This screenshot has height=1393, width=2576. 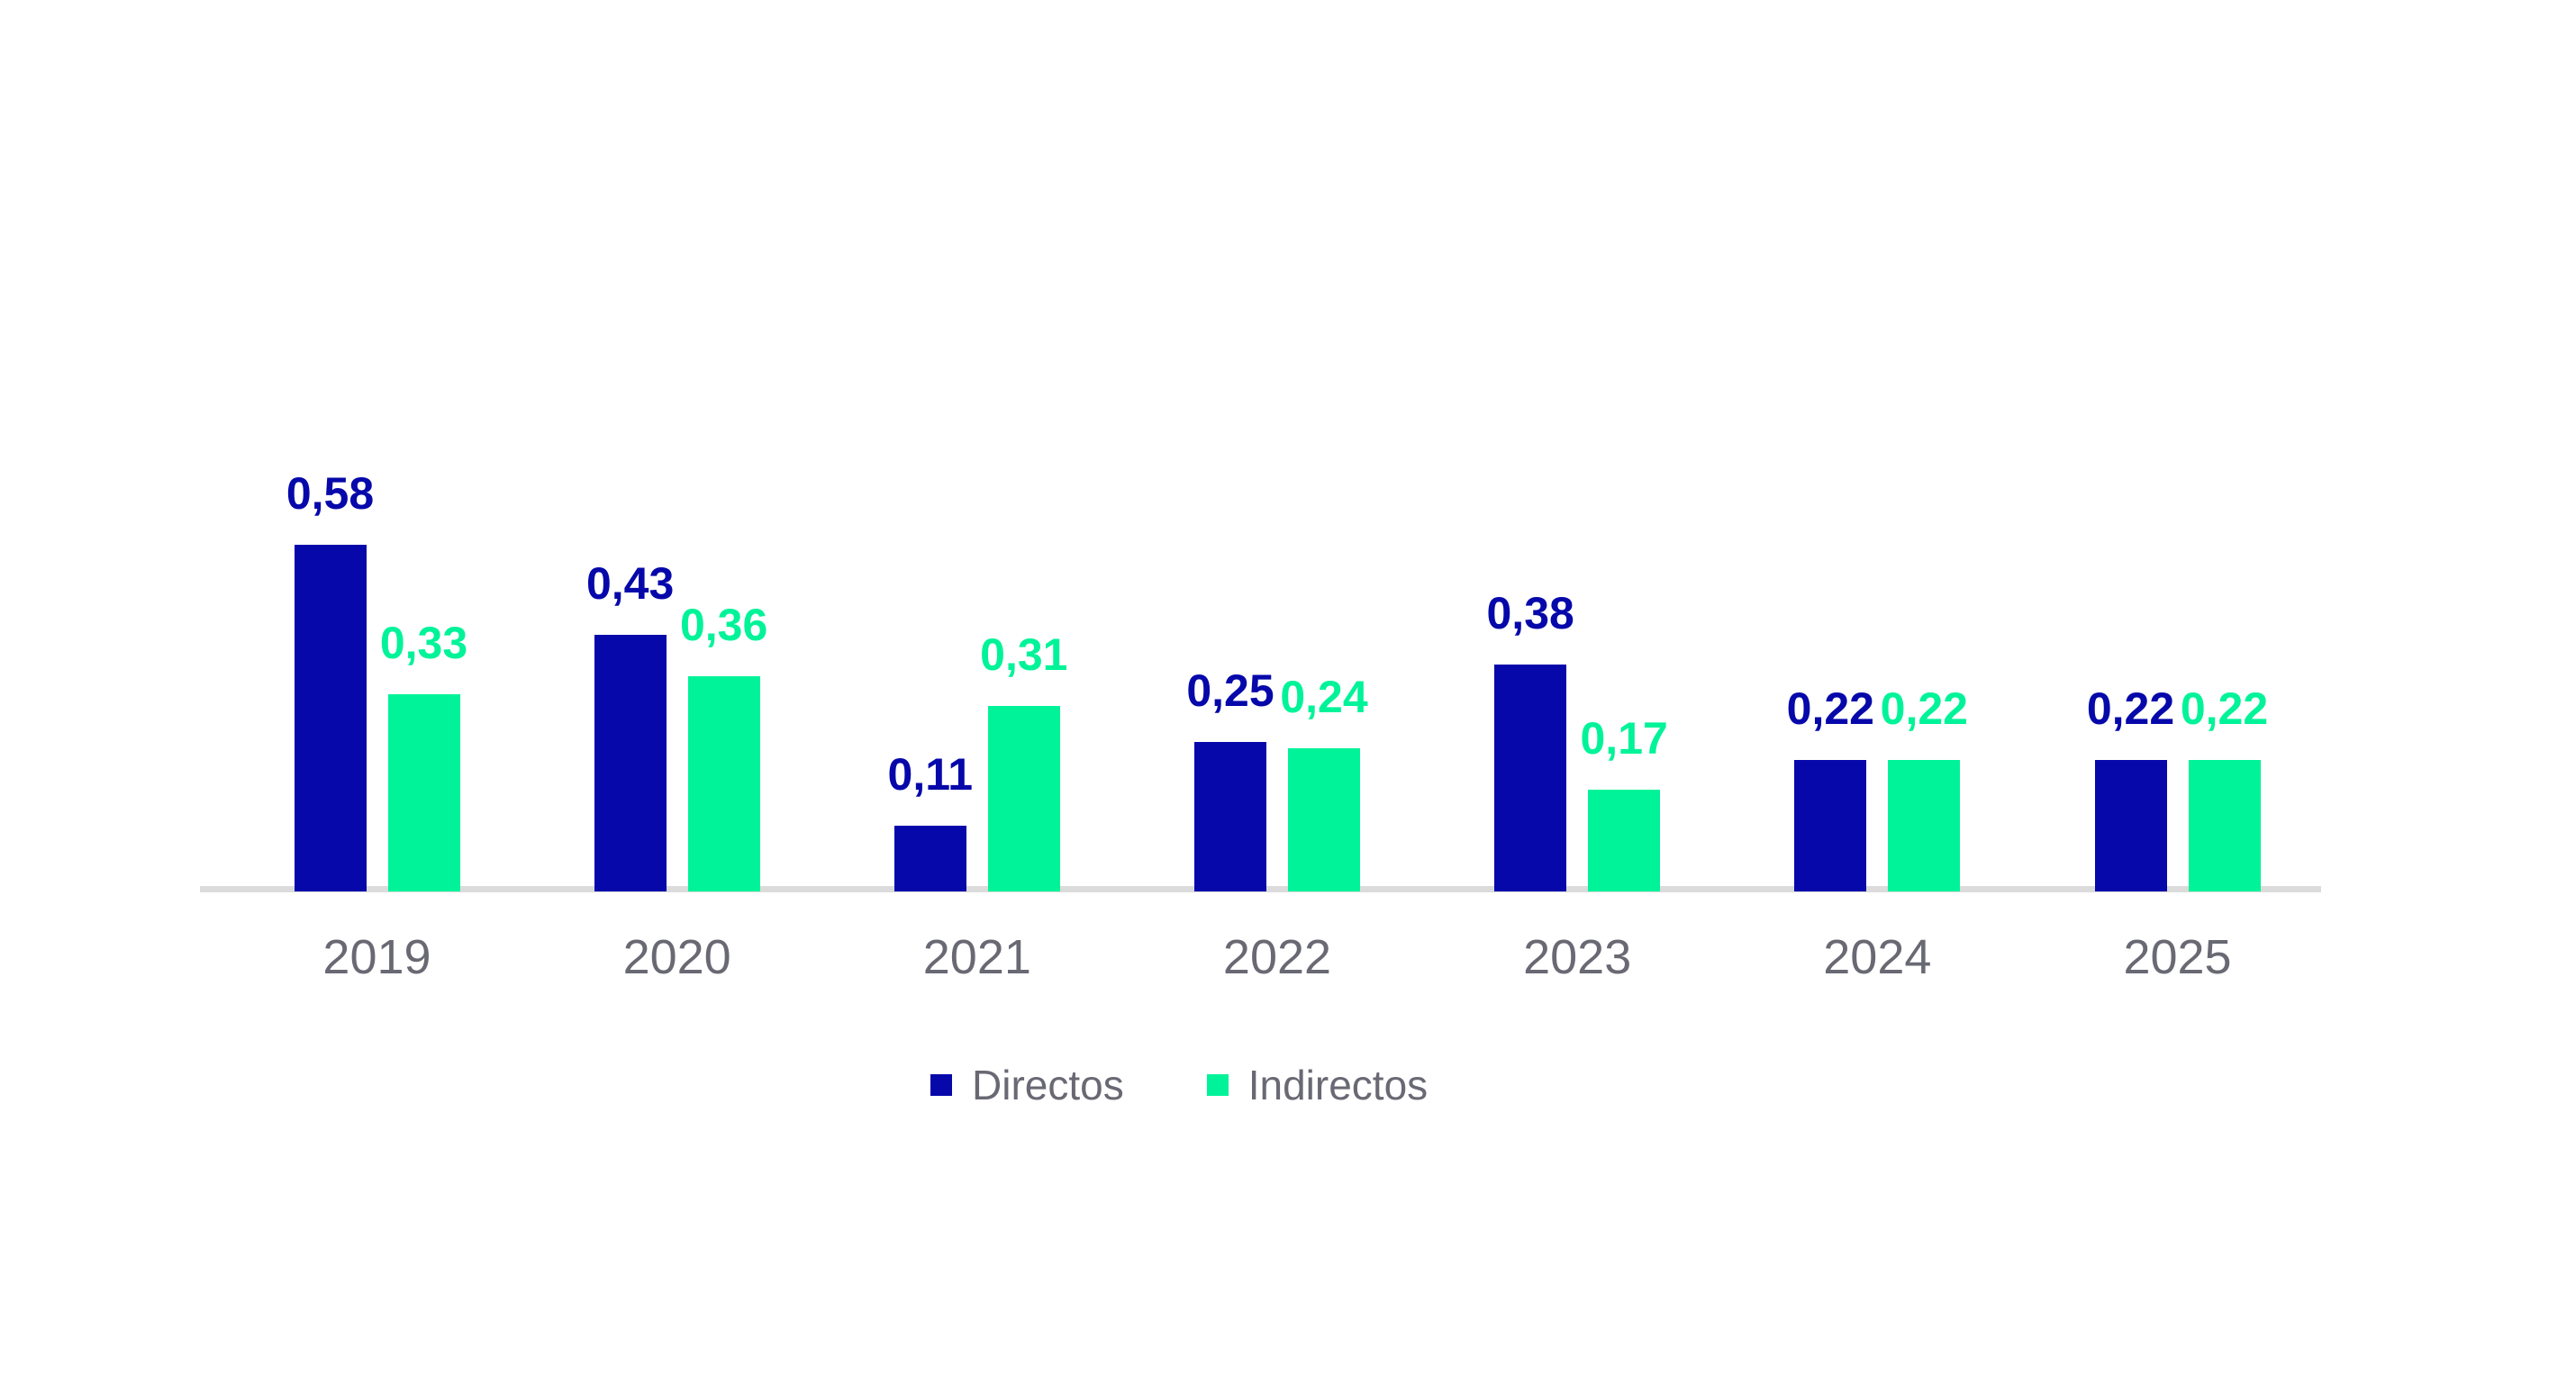 What do you see at coordinates (1924, 709) in the screenshot?
I see `value-label-indirectos-2024: 0,22` at bounding box center [1924, 709].